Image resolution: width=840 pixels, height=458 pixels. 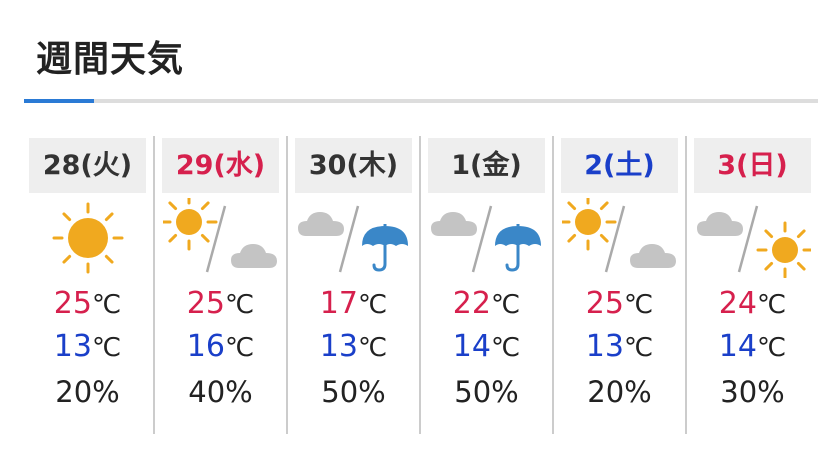 I want to click on active-tab-indicator, so click(x=59, y=101).